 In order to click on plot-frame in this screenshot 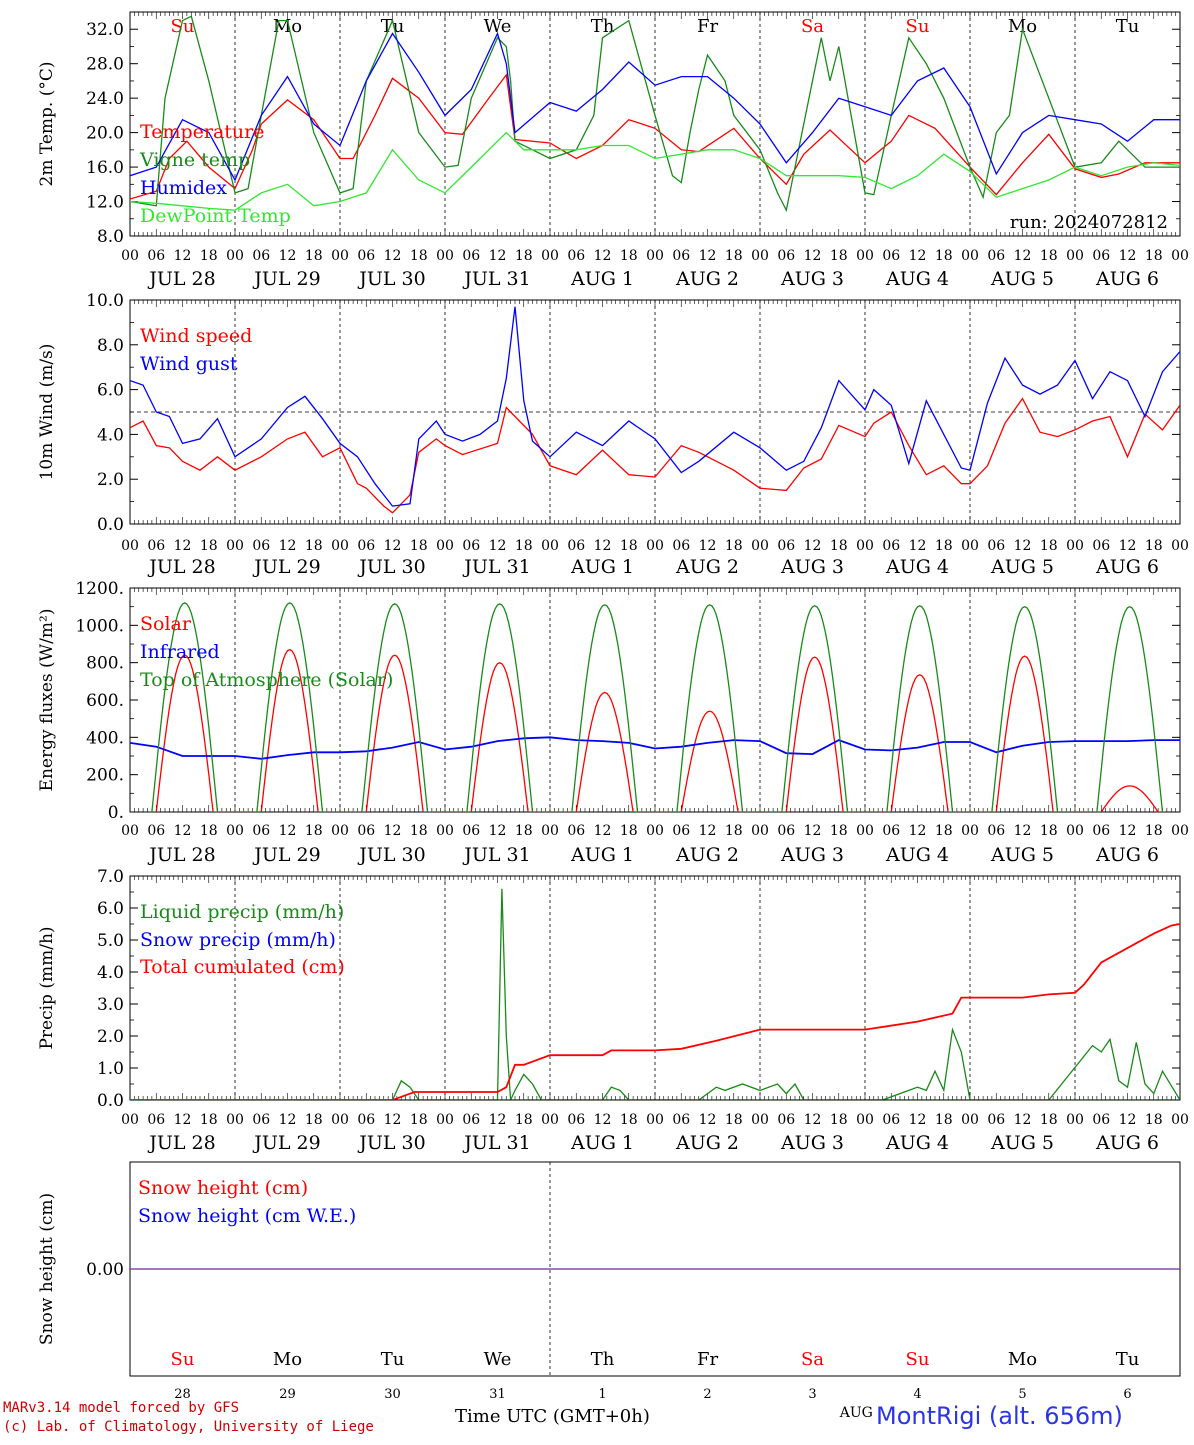, I will do `click(655, 124)`.